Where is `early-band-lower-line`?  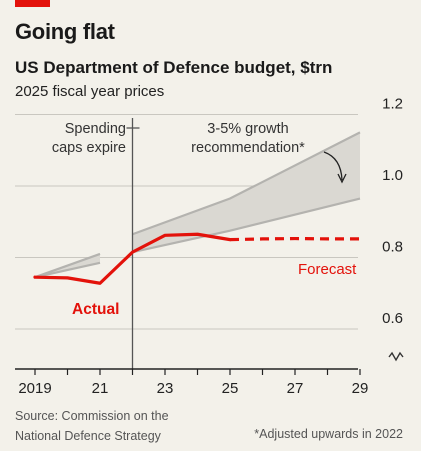
early-band-lower-line is located at coordinates (67, 270).